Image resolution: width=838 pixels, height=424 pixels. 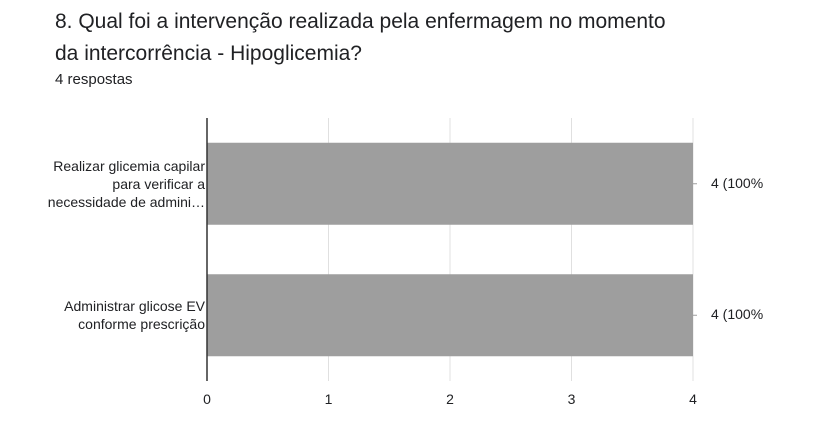 What do you see at coordinates (129, 165) in the screenshot?
I see `category-label-line: Realizar glicemia capilar` at bounding box center [129, 165].